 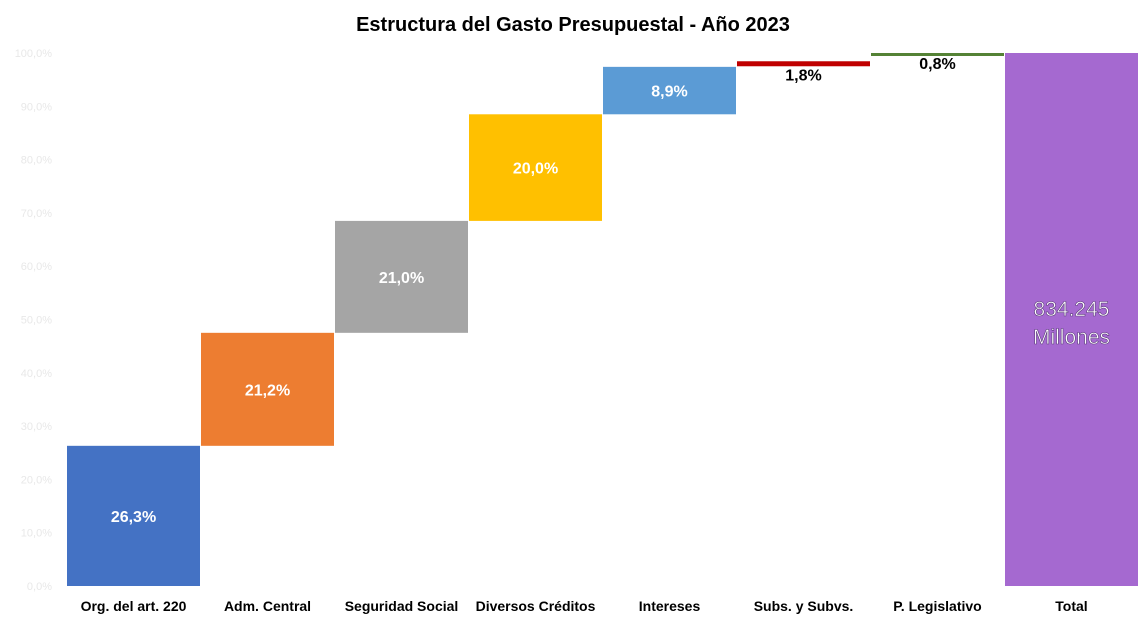 What do you see at coordinates (937, 64) in the screenshot?
I see `data-label: 0,8%` at bounding box center [937, 64].